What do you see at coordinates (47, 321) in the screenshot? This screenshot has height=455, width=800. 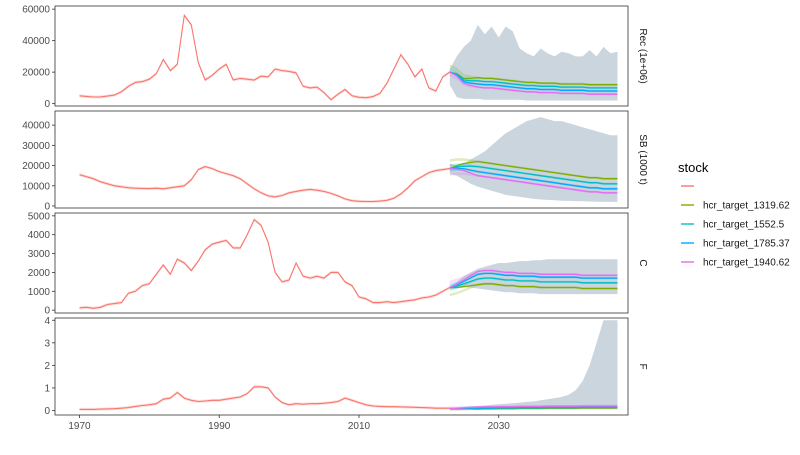 I see `y-tick-label: 4` at bounding box center [47, 321].